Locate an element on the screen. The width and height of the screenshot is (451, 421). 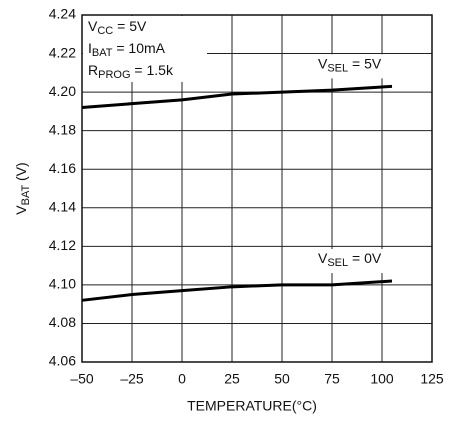
y-tick-label: 4.14 is located at coordinates (62, 206).